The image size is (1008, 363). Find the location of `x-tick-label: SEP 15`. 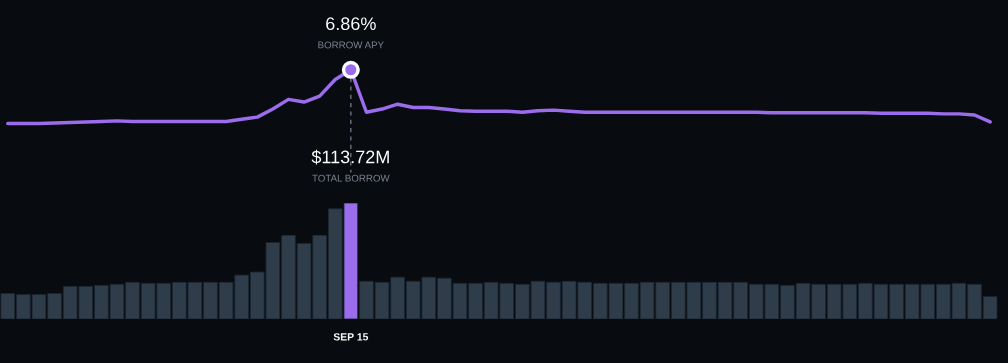

x-tick-label: SEP 15 is located at coordinates (351, 337).